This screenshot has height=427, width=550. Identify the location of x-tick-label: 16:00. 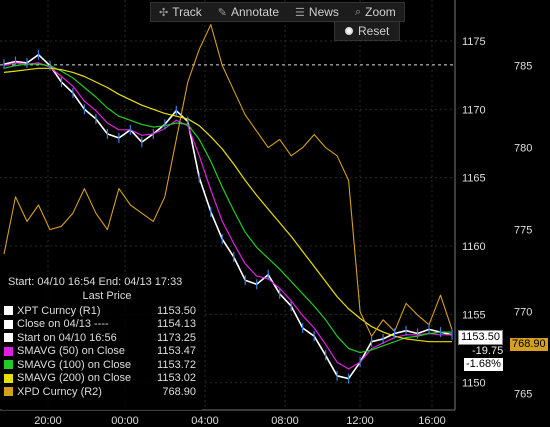
(432, 421).